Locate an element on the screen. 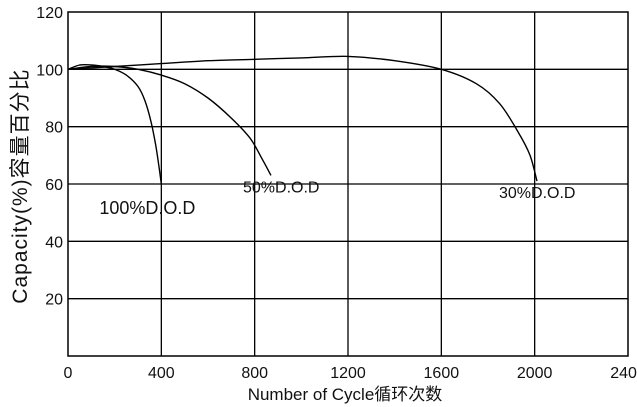 The width and height of the screenshot is (637, 407). x-tick-label: 800 is located at coordinates (254, 373).